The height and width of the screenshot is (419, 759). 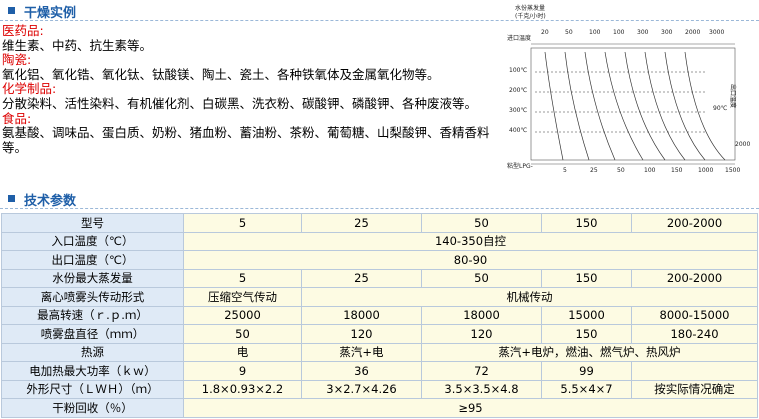 What do you see at coordinates (586, 315) in the screenshot?
I see `cell: 15000` at bounding box center [586, 315].